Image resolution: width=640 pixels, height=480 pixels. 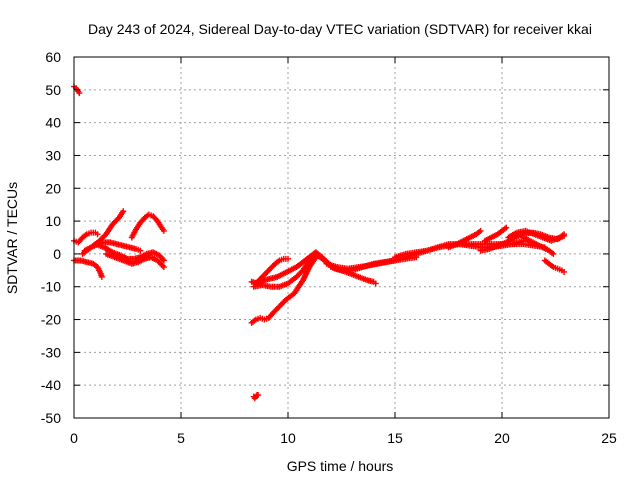 What do you see at coordinates (74, 438) in the screenshot?
I see `x-tick-label: 0` at bounding box center [74, 438].